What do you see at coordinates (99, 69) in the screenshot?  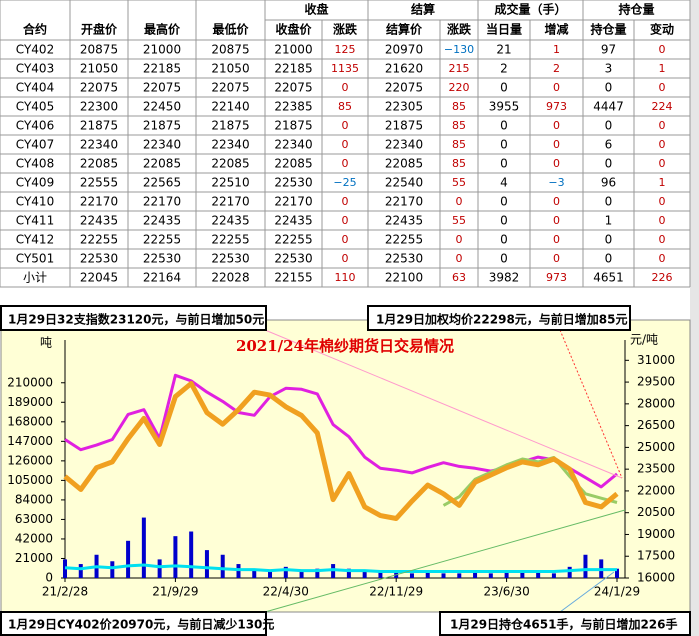 I see `cell: 21050` at bounding box center [99, 69].